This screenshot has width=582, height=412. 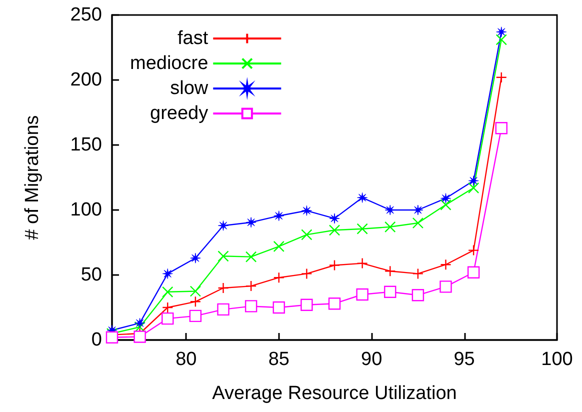 I want to click on y-axis-title: # of Migrations, so click(x=32, y=177).